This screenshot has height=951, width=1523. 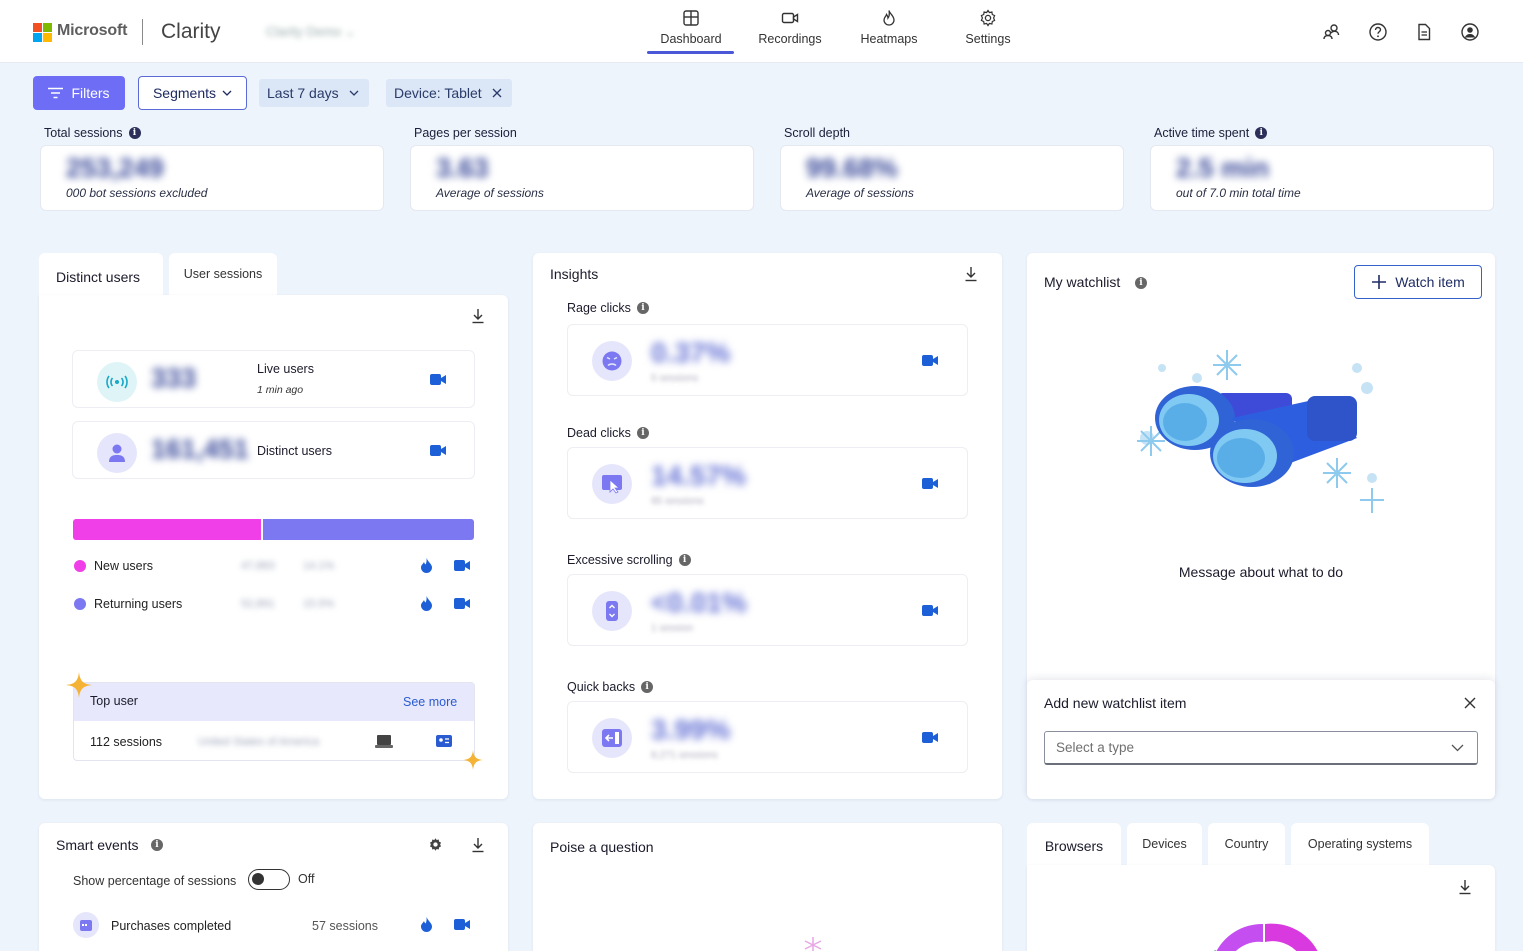 What do you see at coordinates (889, 27) in the screenshot?
I see `nav-heatmaps: Heatmaps` at bounding box center [889, 27].